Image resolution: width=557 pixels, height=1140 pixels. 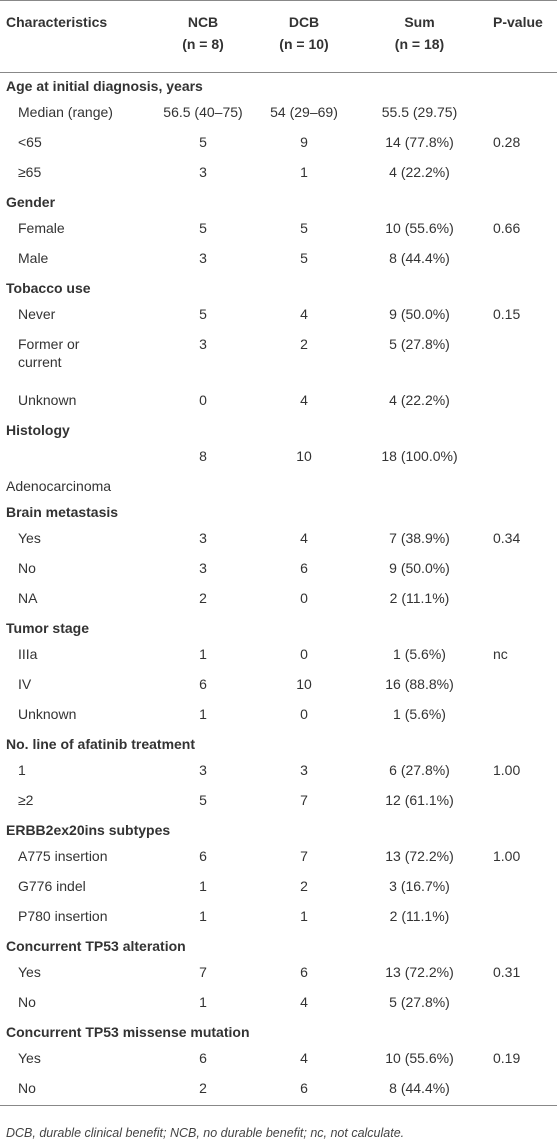 What do you see at coordinates (304, 142) in the screenshot?
I see `value-cell: 9` at bounding box center [304, 142].